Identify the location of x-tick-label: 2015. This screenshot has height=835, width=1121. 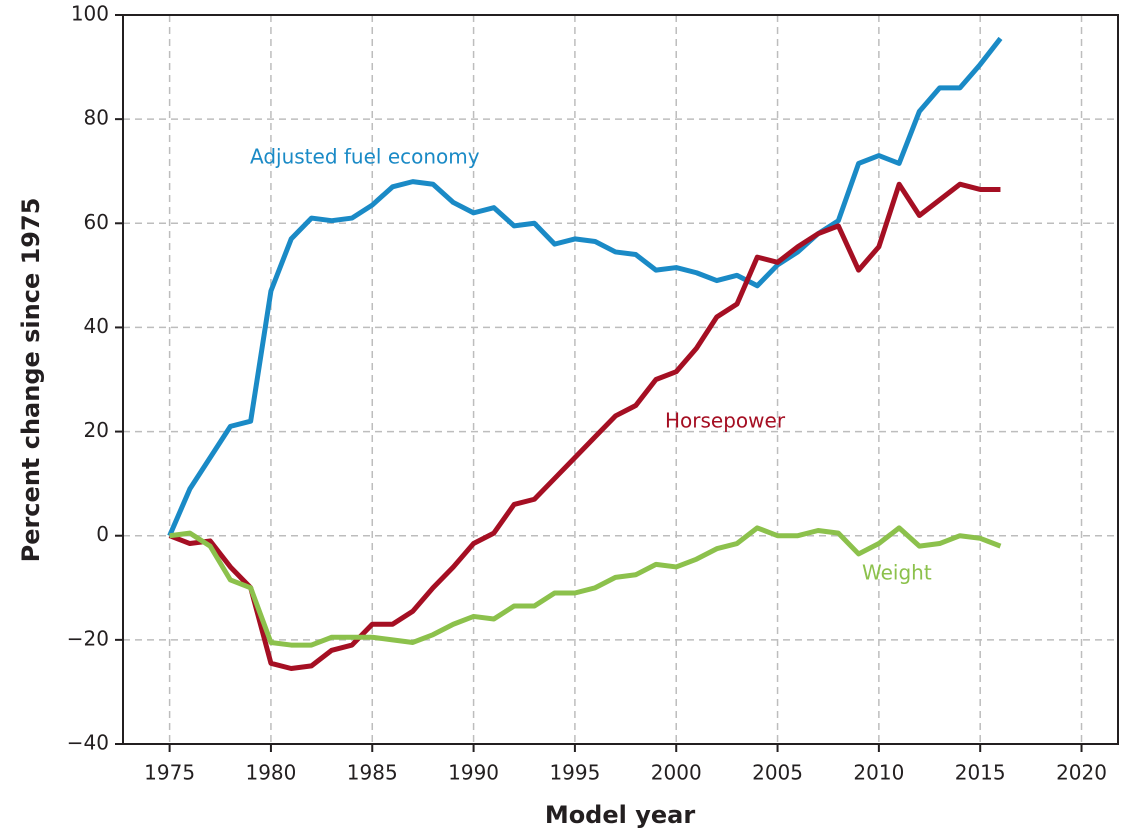
(980, 773).